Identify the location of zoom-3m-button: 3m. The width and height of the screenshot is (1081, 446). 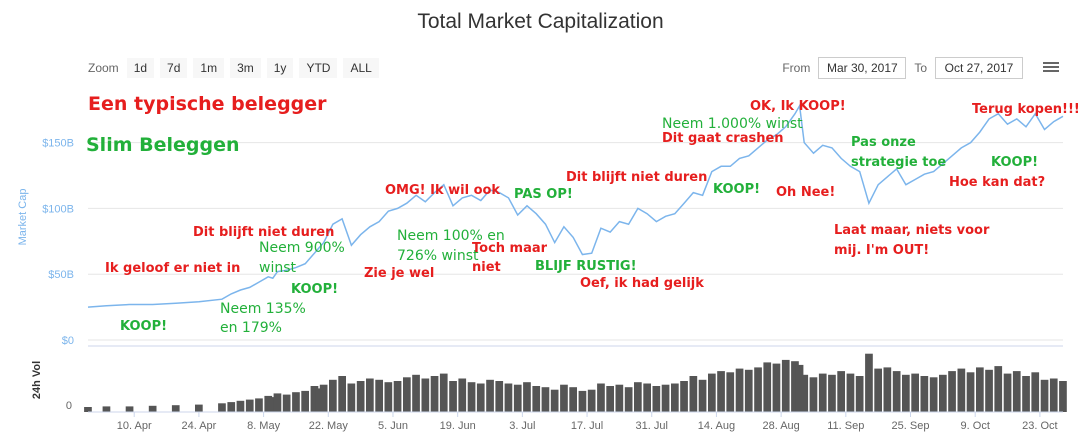
(245, 68).